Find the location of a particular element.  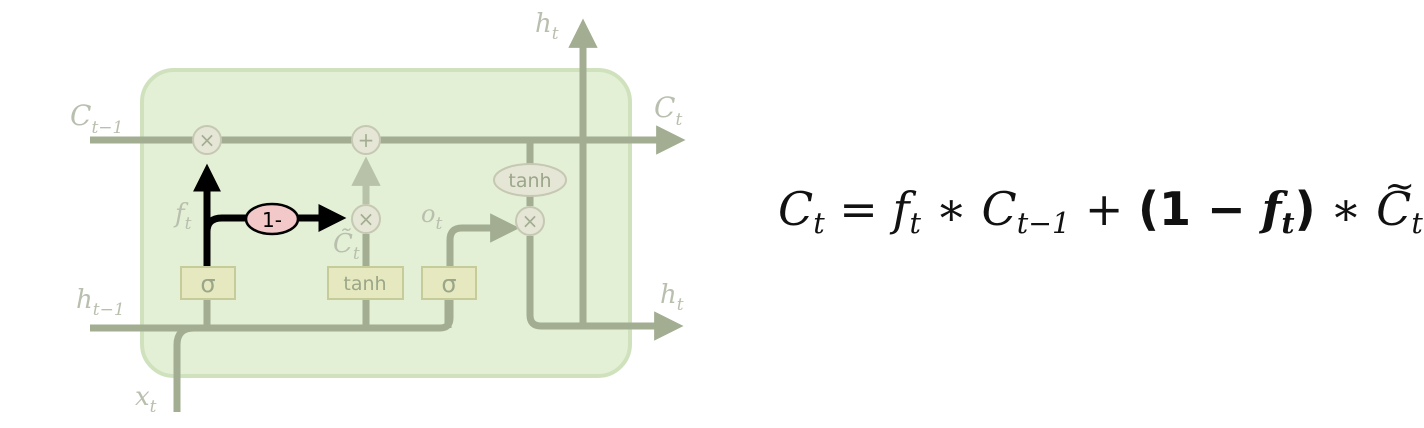

candidate-tanh-label: tanh is located at coordinates (364, 284).